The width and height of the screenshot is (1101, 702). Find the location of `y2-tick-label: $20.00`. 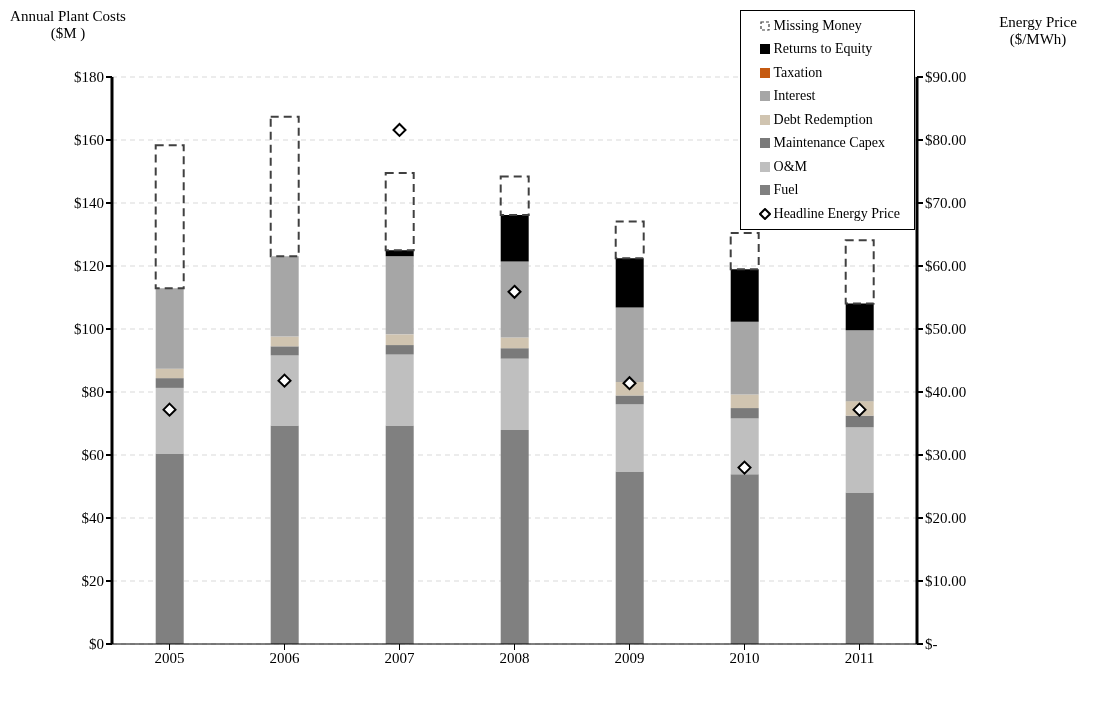

y2-tick-label: $20.00 is located at coordinates (946, 518).